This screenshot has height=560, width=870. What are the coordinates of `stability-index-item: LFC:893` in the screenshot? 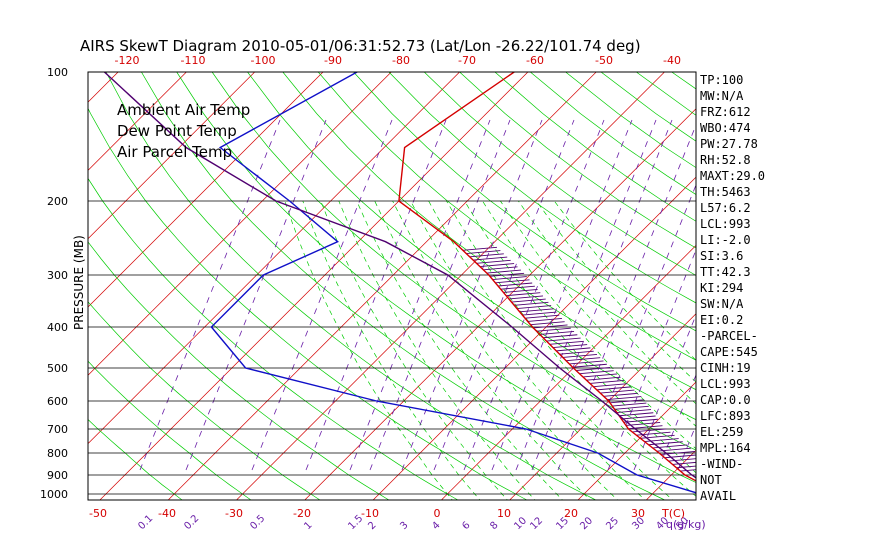 It's located at (725, 416).